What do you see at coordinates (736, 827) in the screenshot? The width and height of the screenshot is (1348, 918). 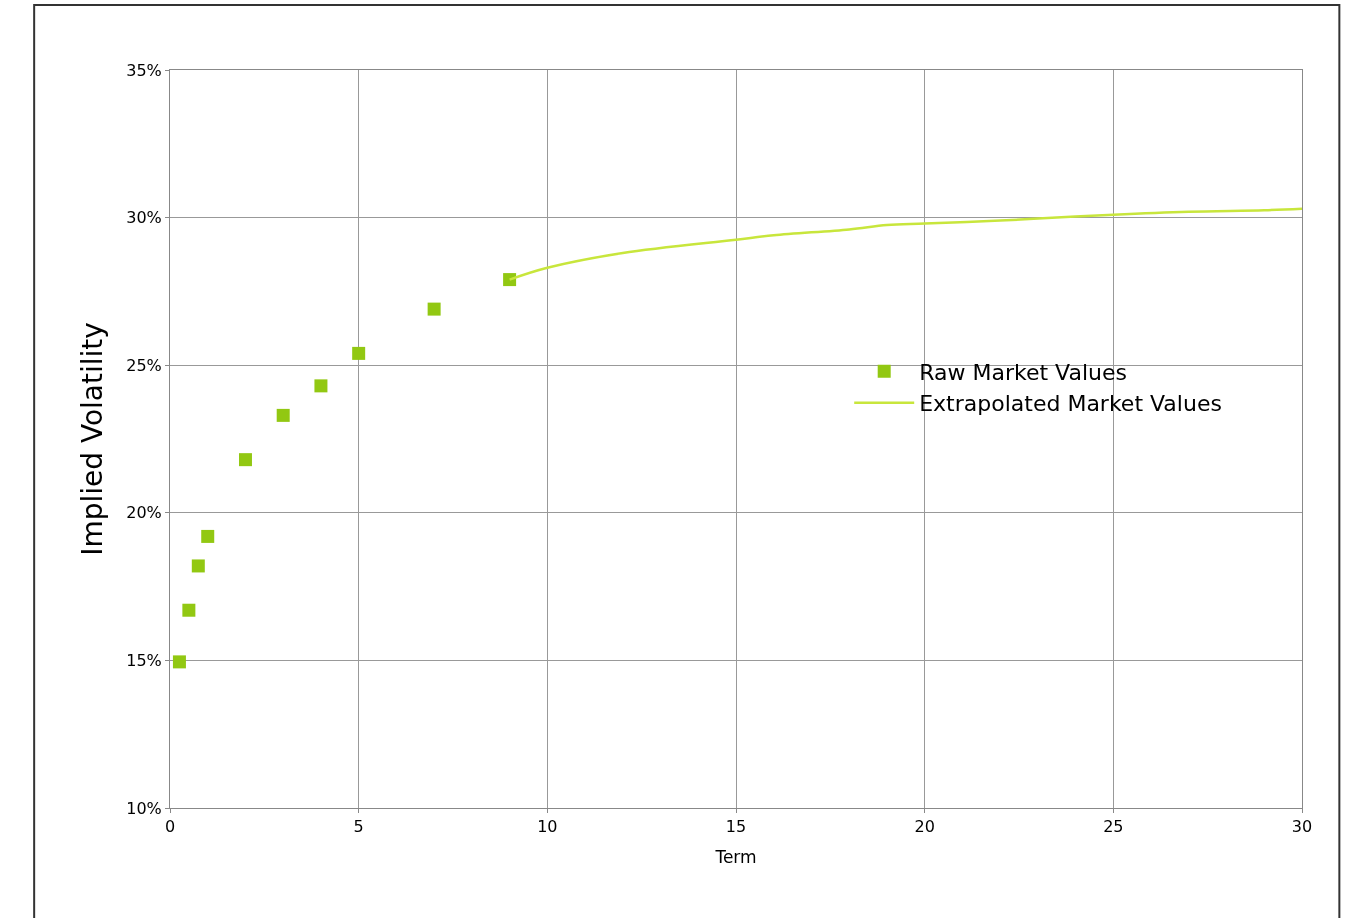 I see `x-tick-label: 15` at bounding box center [736, 827].